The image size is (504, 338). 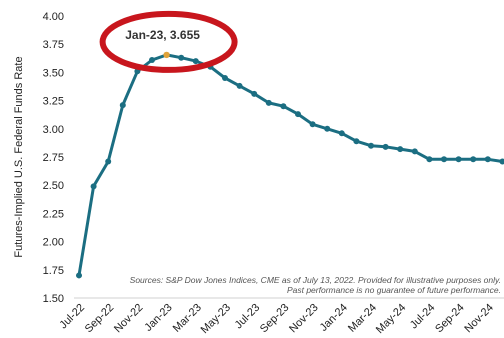 I want to click on y-tick-label: 2.75, so click(x=53, y=158).